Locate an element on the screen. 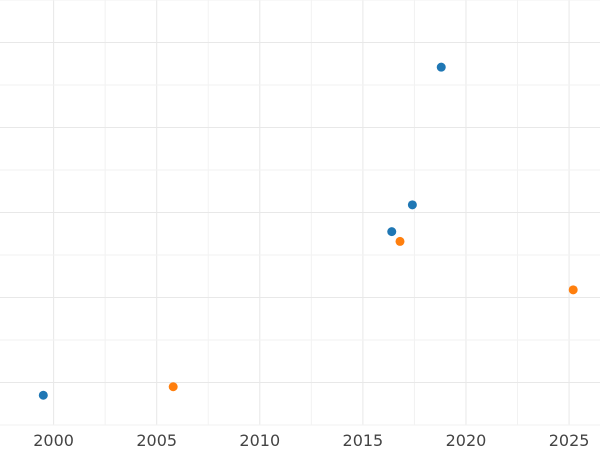 This screenshot has height=450, width=600. x-tick-label: 2015 is located at coordinates (363, 440).